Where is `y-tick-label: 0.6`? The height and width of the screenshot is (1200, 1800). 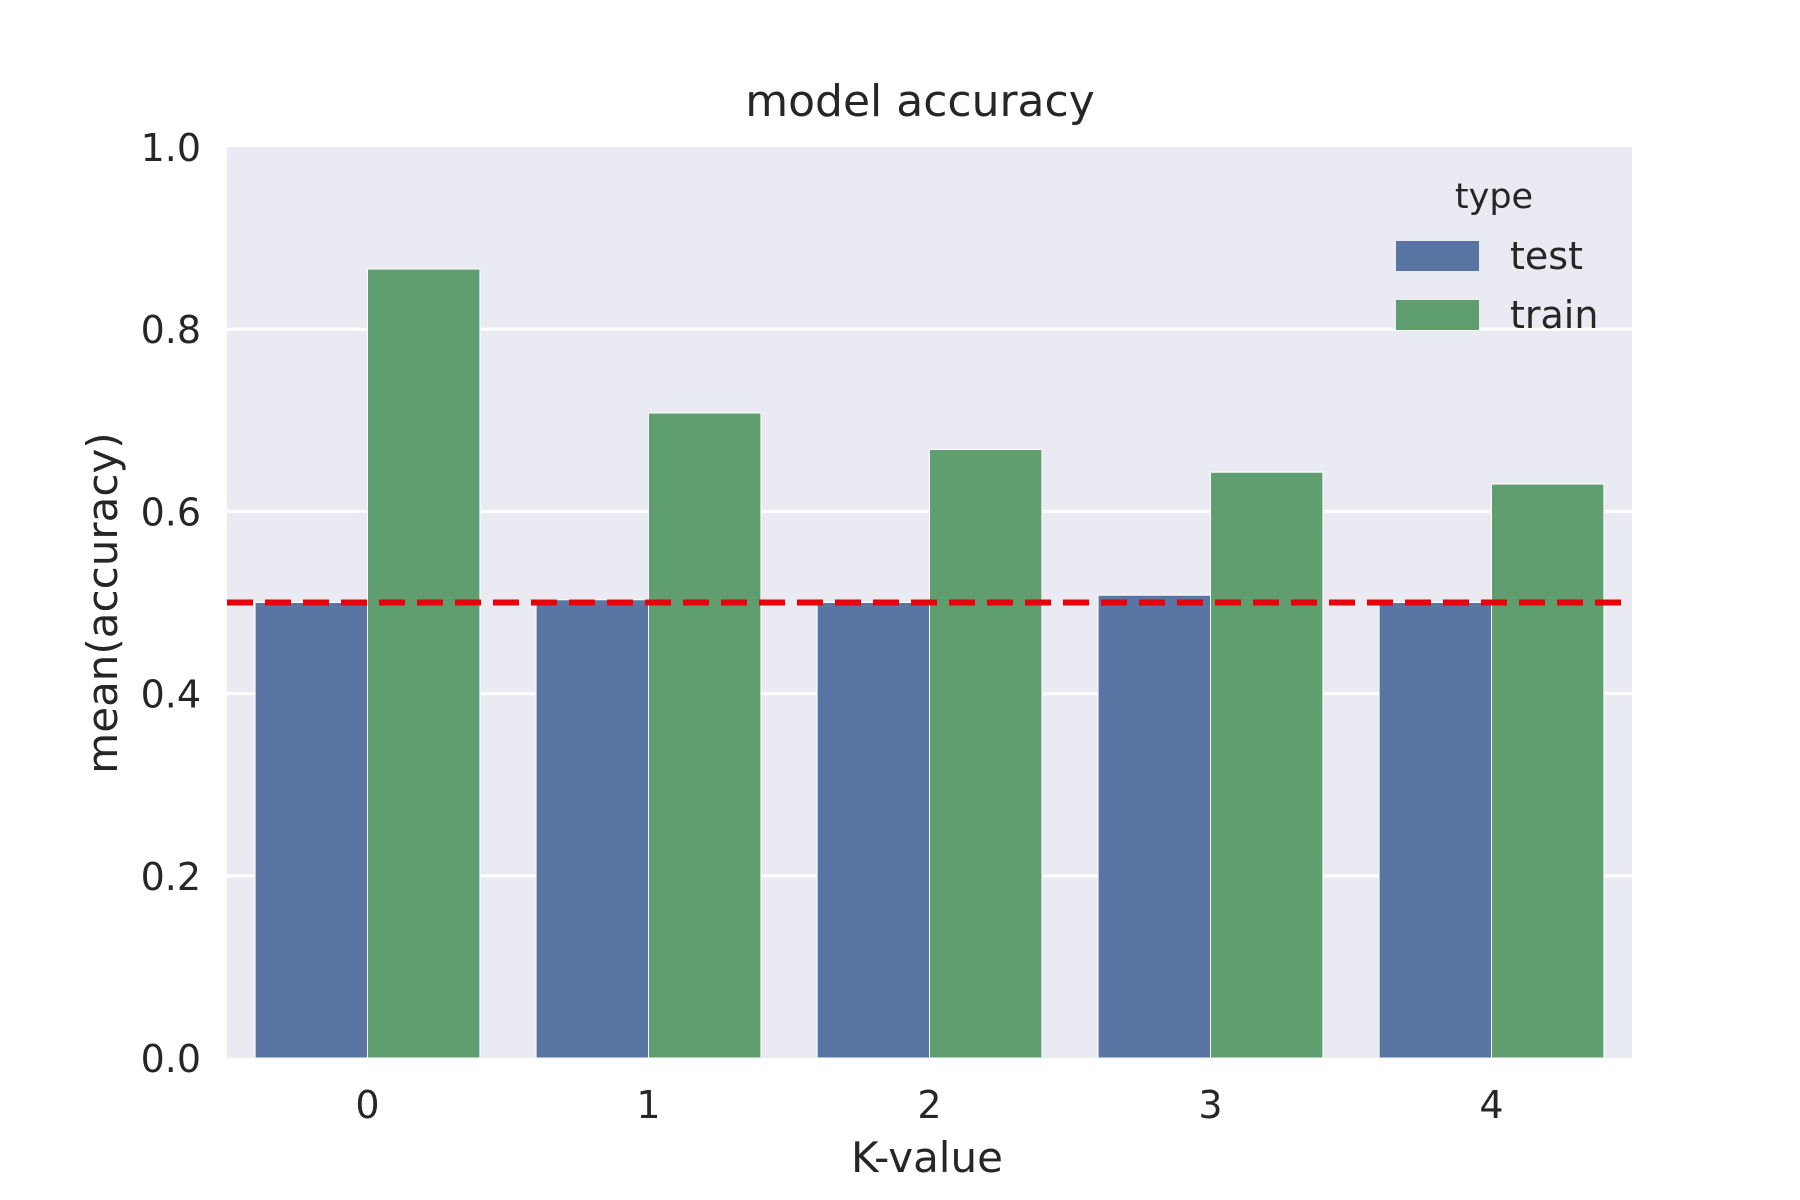
y-tick-label: 0.6 is located at coordinates (171, 512).